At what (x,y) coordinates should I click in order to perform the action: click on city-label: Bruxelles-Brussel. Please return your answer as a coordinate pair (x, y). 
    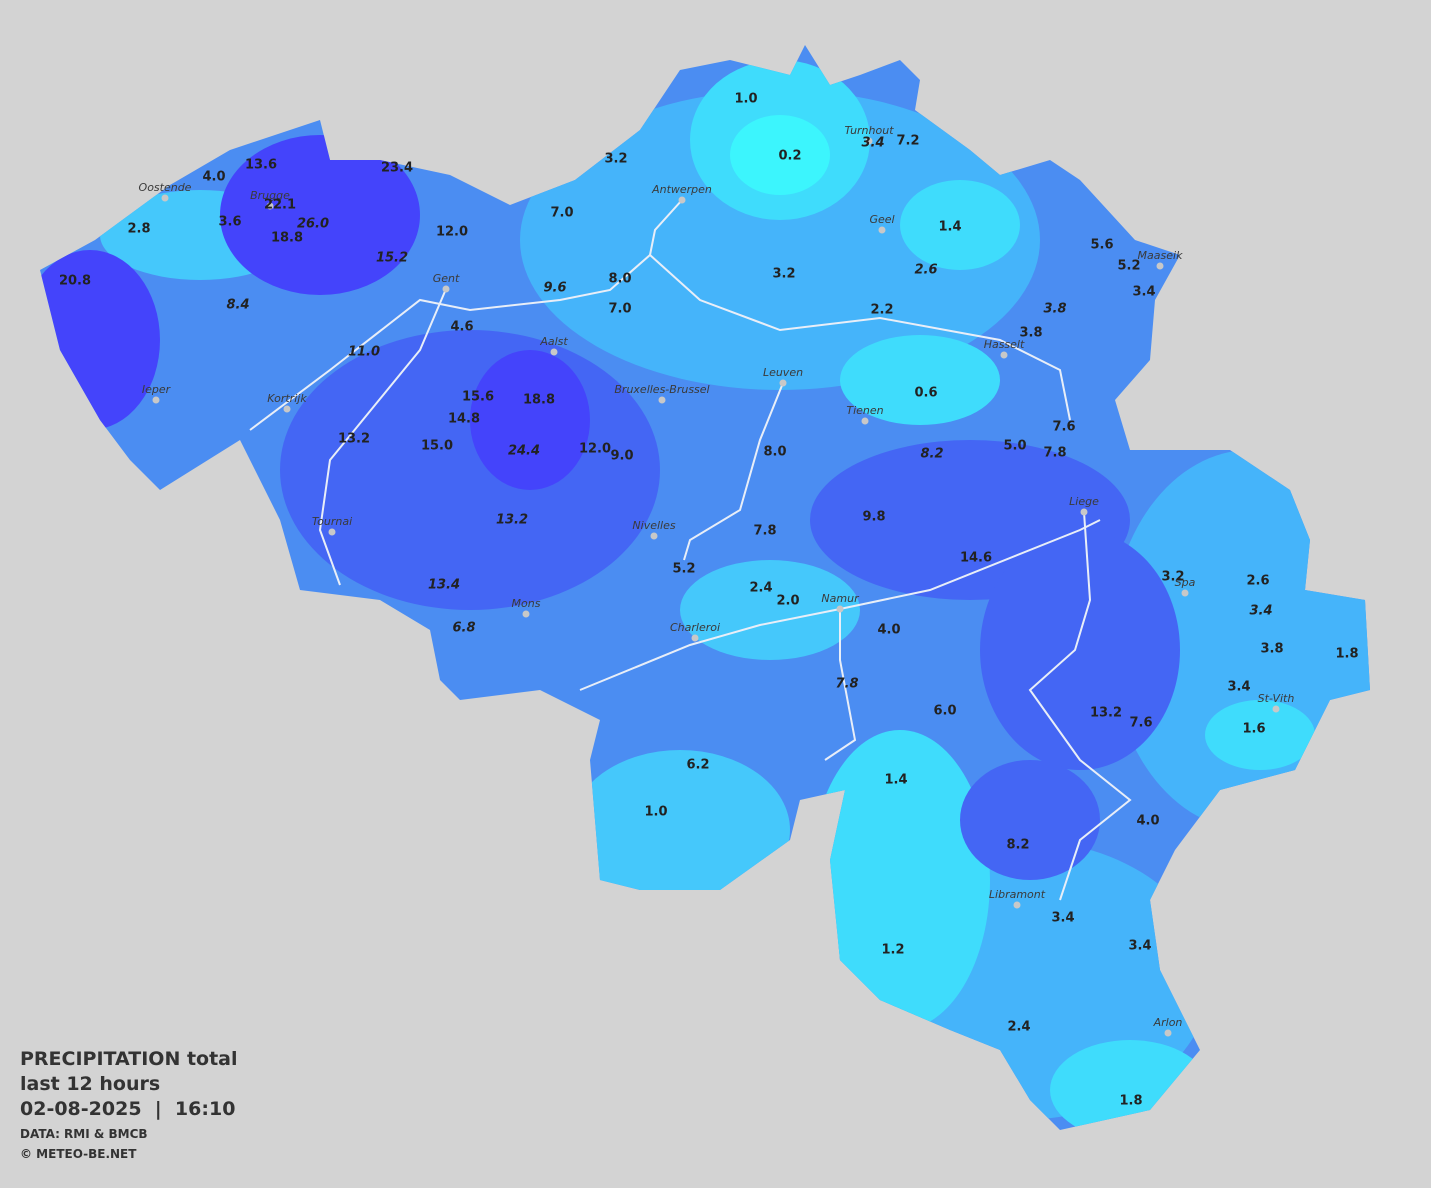
    Looking at the image, I should click on (661, 389).